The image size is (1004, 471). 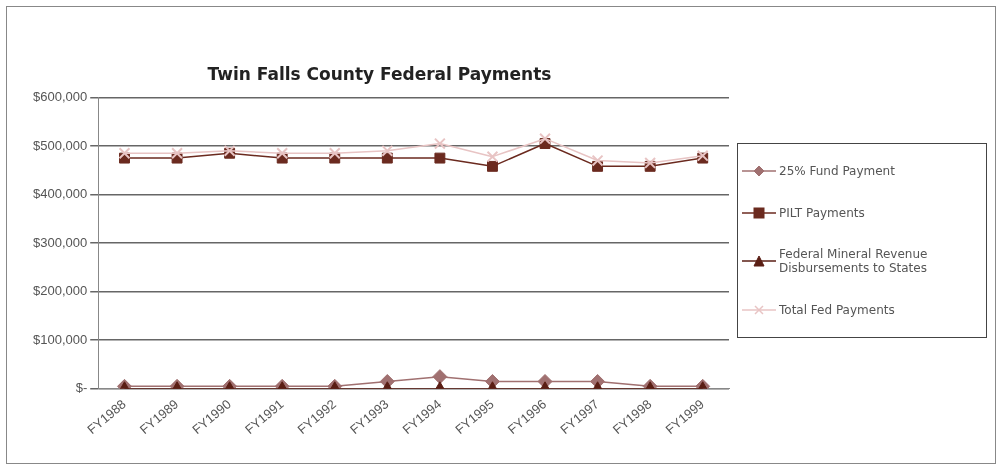 What do you see at coordinates (60, 291) in the screenshot?
I see `y-tick-label: $200,000` at bounding box center [60, 291].